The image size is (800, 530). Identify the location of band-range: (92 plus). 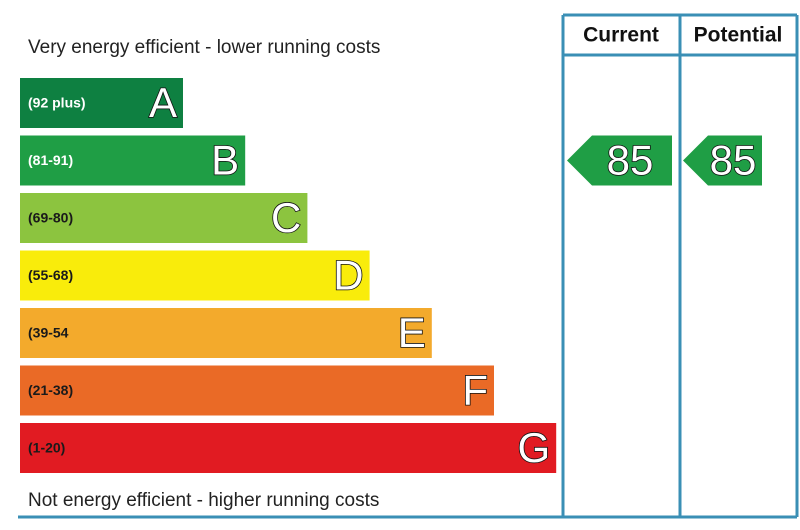
(57, 103).